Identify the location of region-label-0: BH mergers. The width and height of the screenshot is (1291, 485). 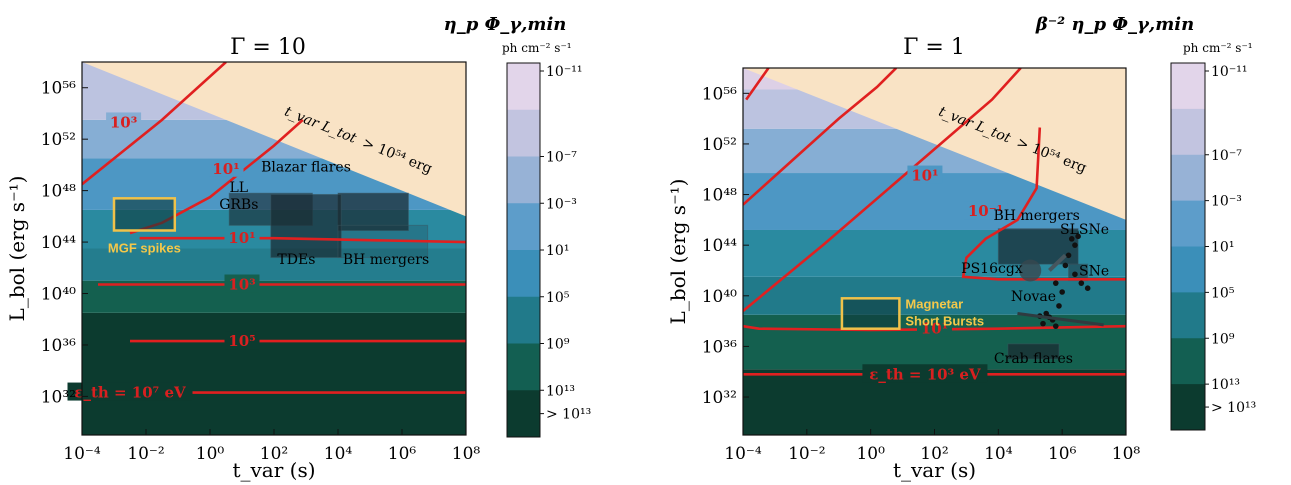
(1036, 216).